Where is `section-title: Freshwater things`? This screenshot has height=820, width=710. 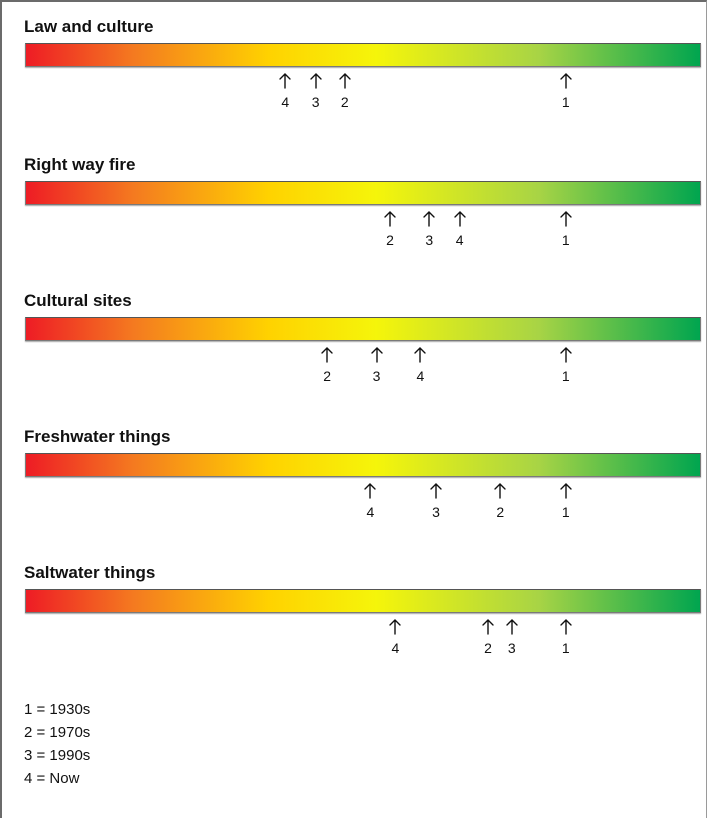
section-title: Freshwater things is located at coordinates (97, 436).